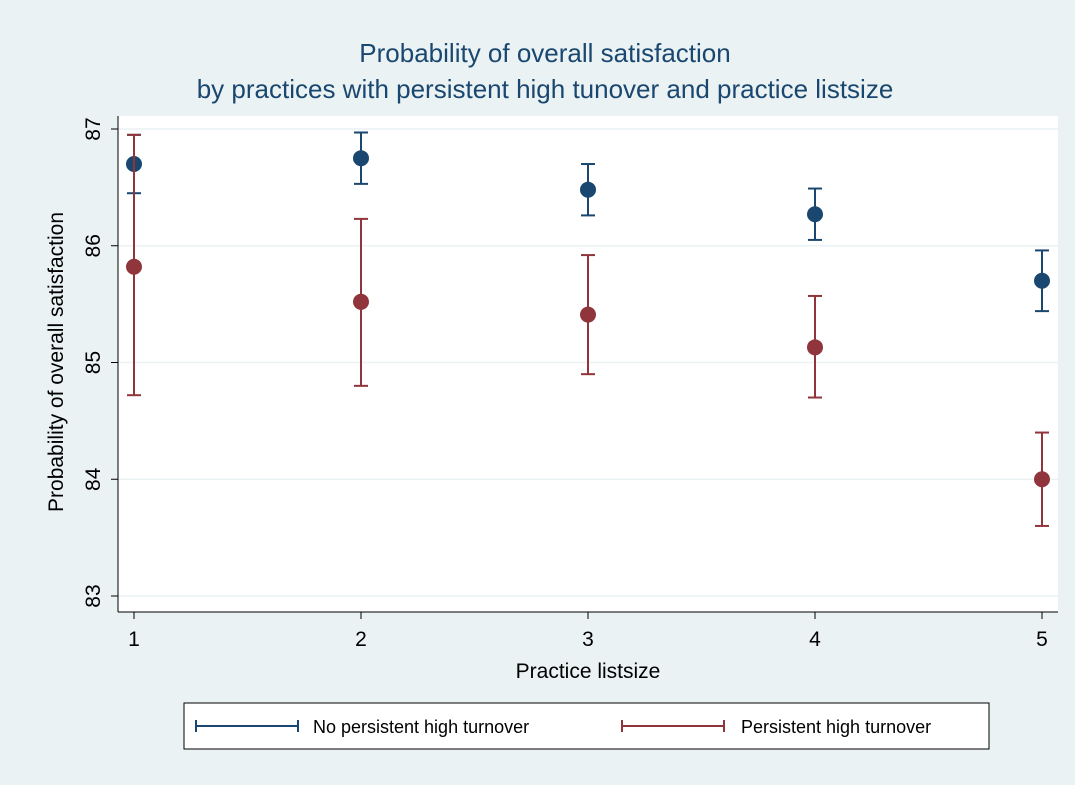  What do you see at coordinates (93, 595) in the screenshot?
I see `y-tick-label: 83` at bounding box center [93, 595].